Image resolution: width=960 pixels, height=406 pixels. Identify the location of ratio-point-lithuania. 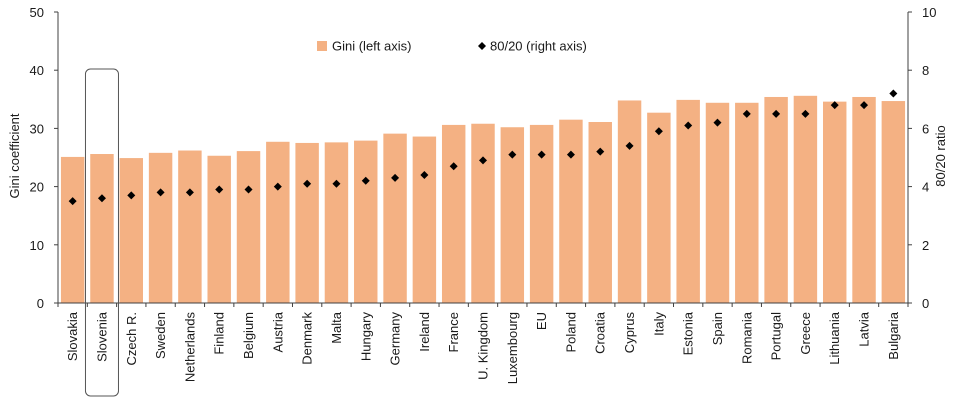
(834, 105).